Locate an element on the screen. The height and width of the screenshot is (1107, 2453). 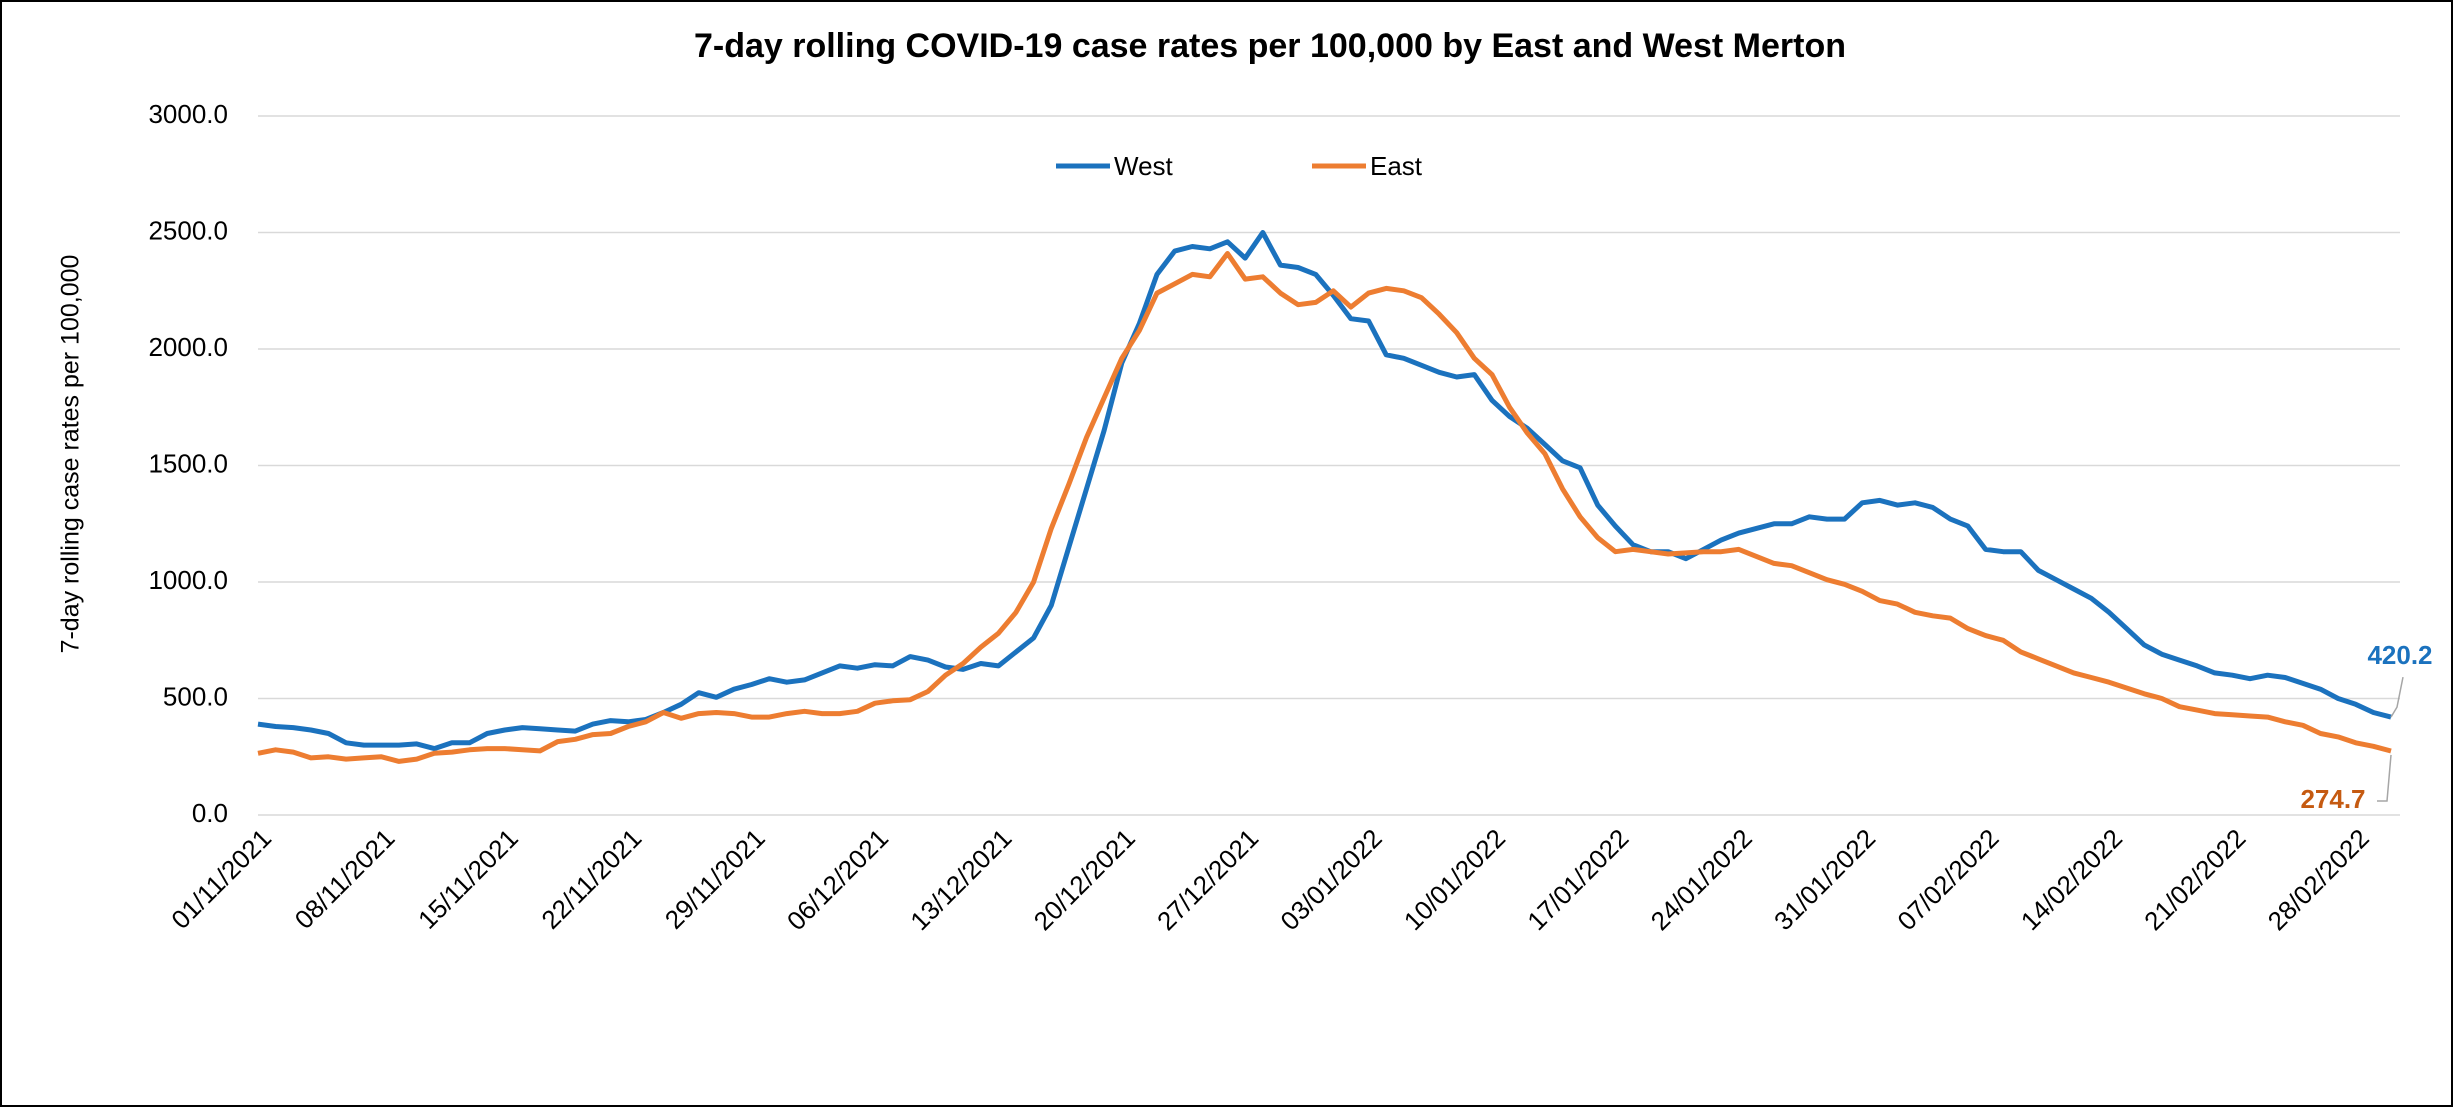
y-tick-label: 2500.0 is located at coordinates (188, 230).